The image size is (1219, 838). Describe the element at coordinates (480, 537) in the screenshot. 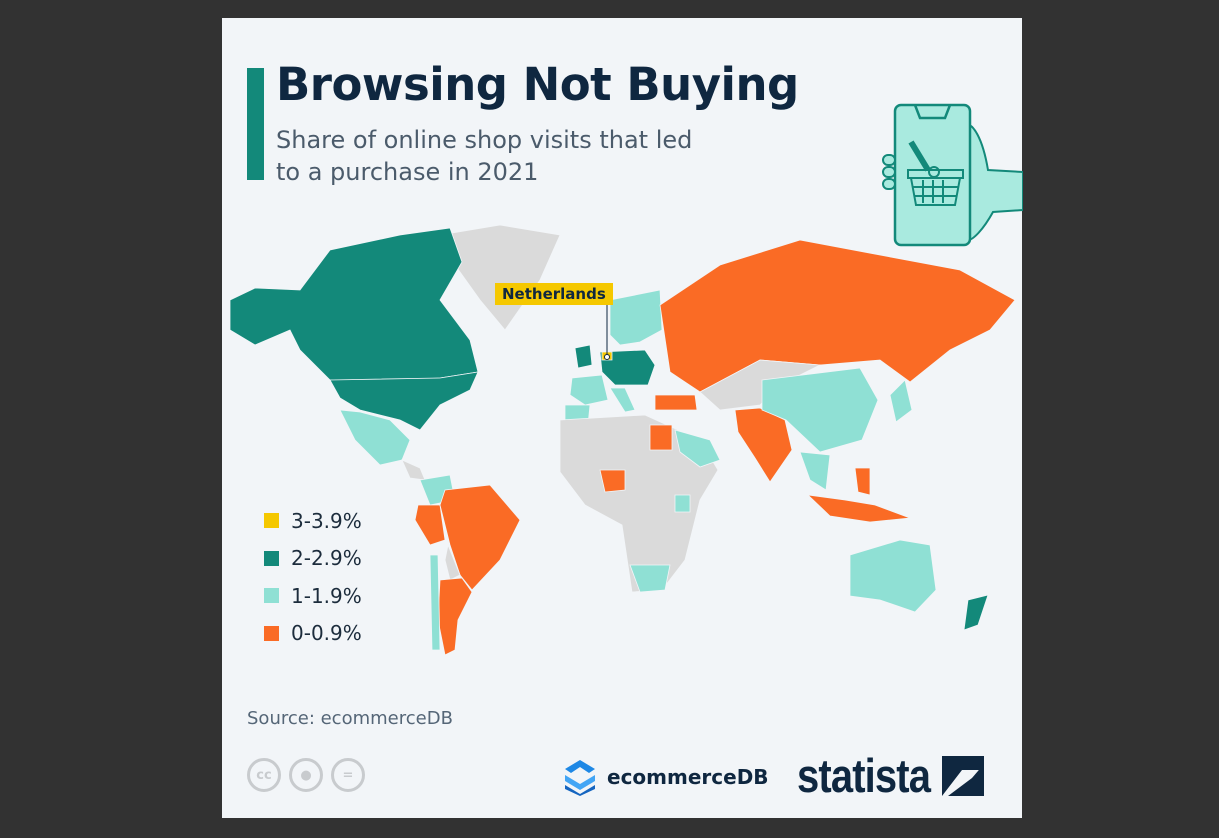

I see `country-brazil` at that location.